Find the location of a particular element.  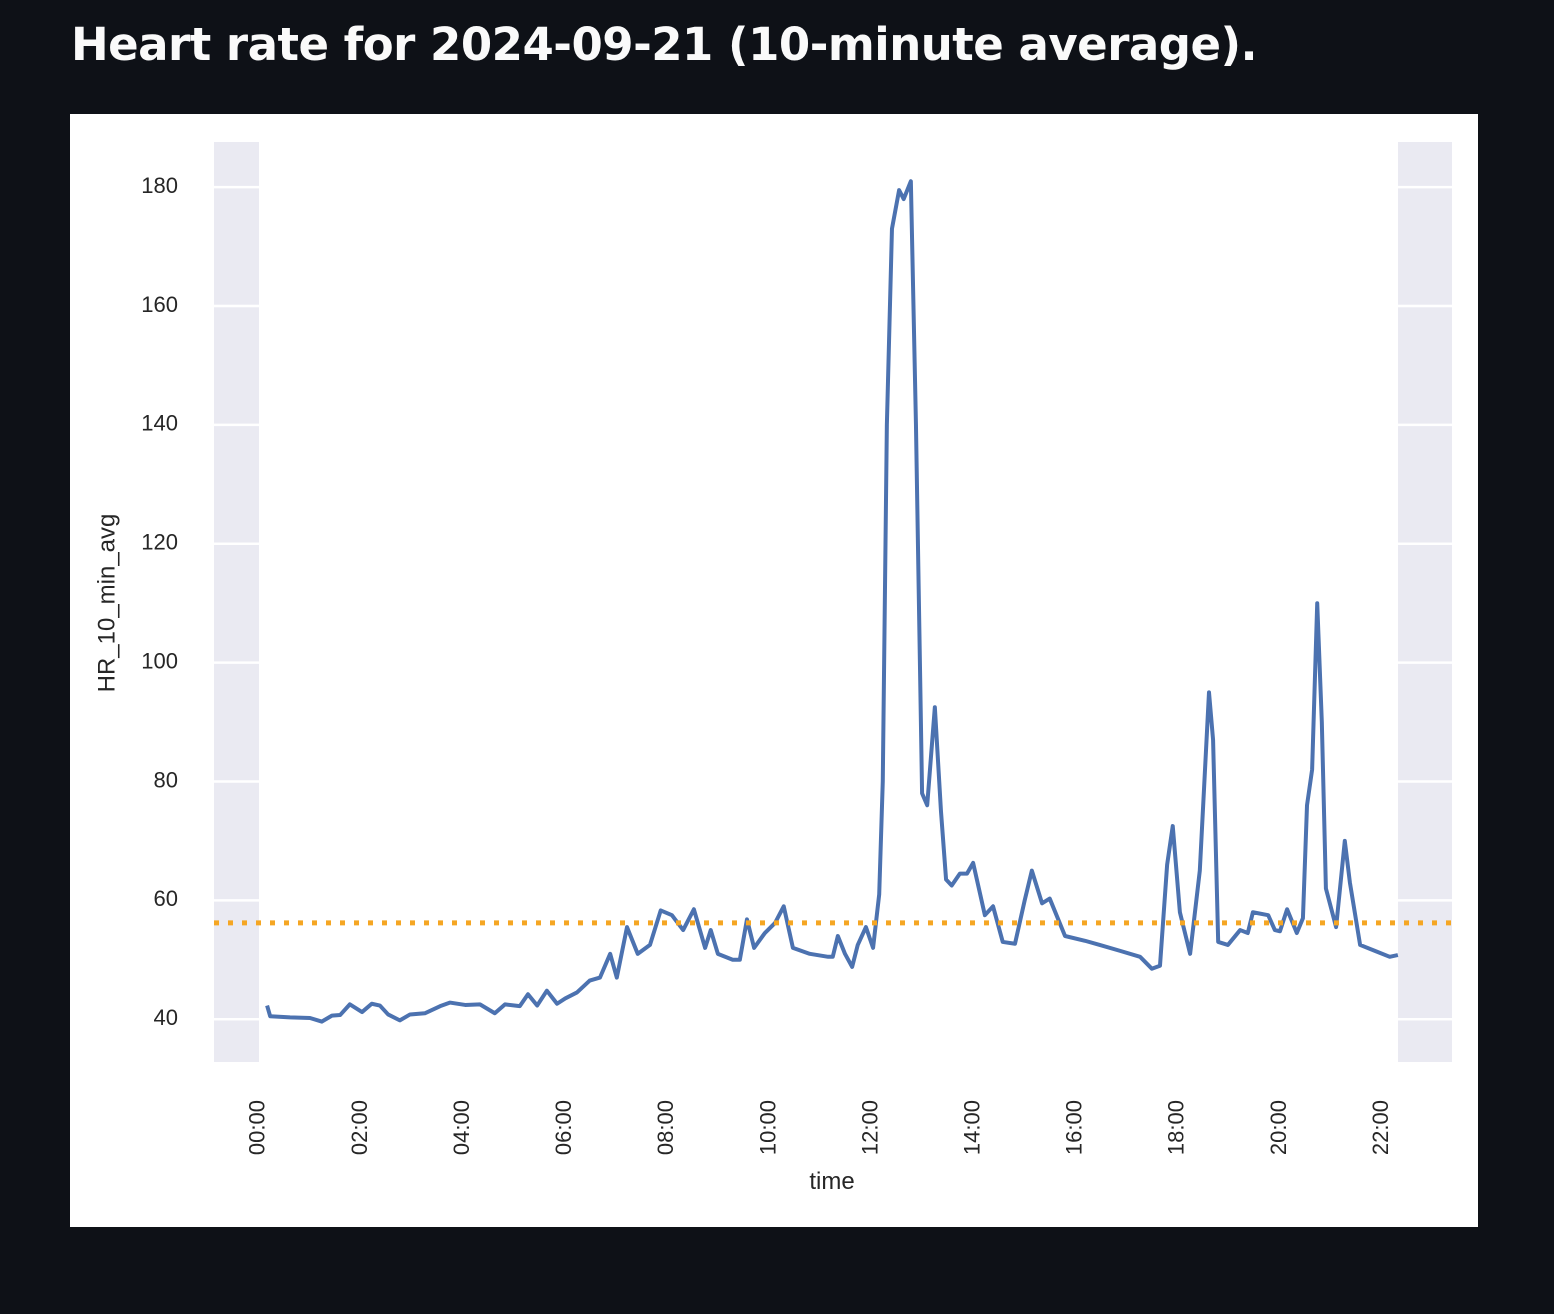

x-tick-label: 00:00 is located at coordinates (257, 1127).